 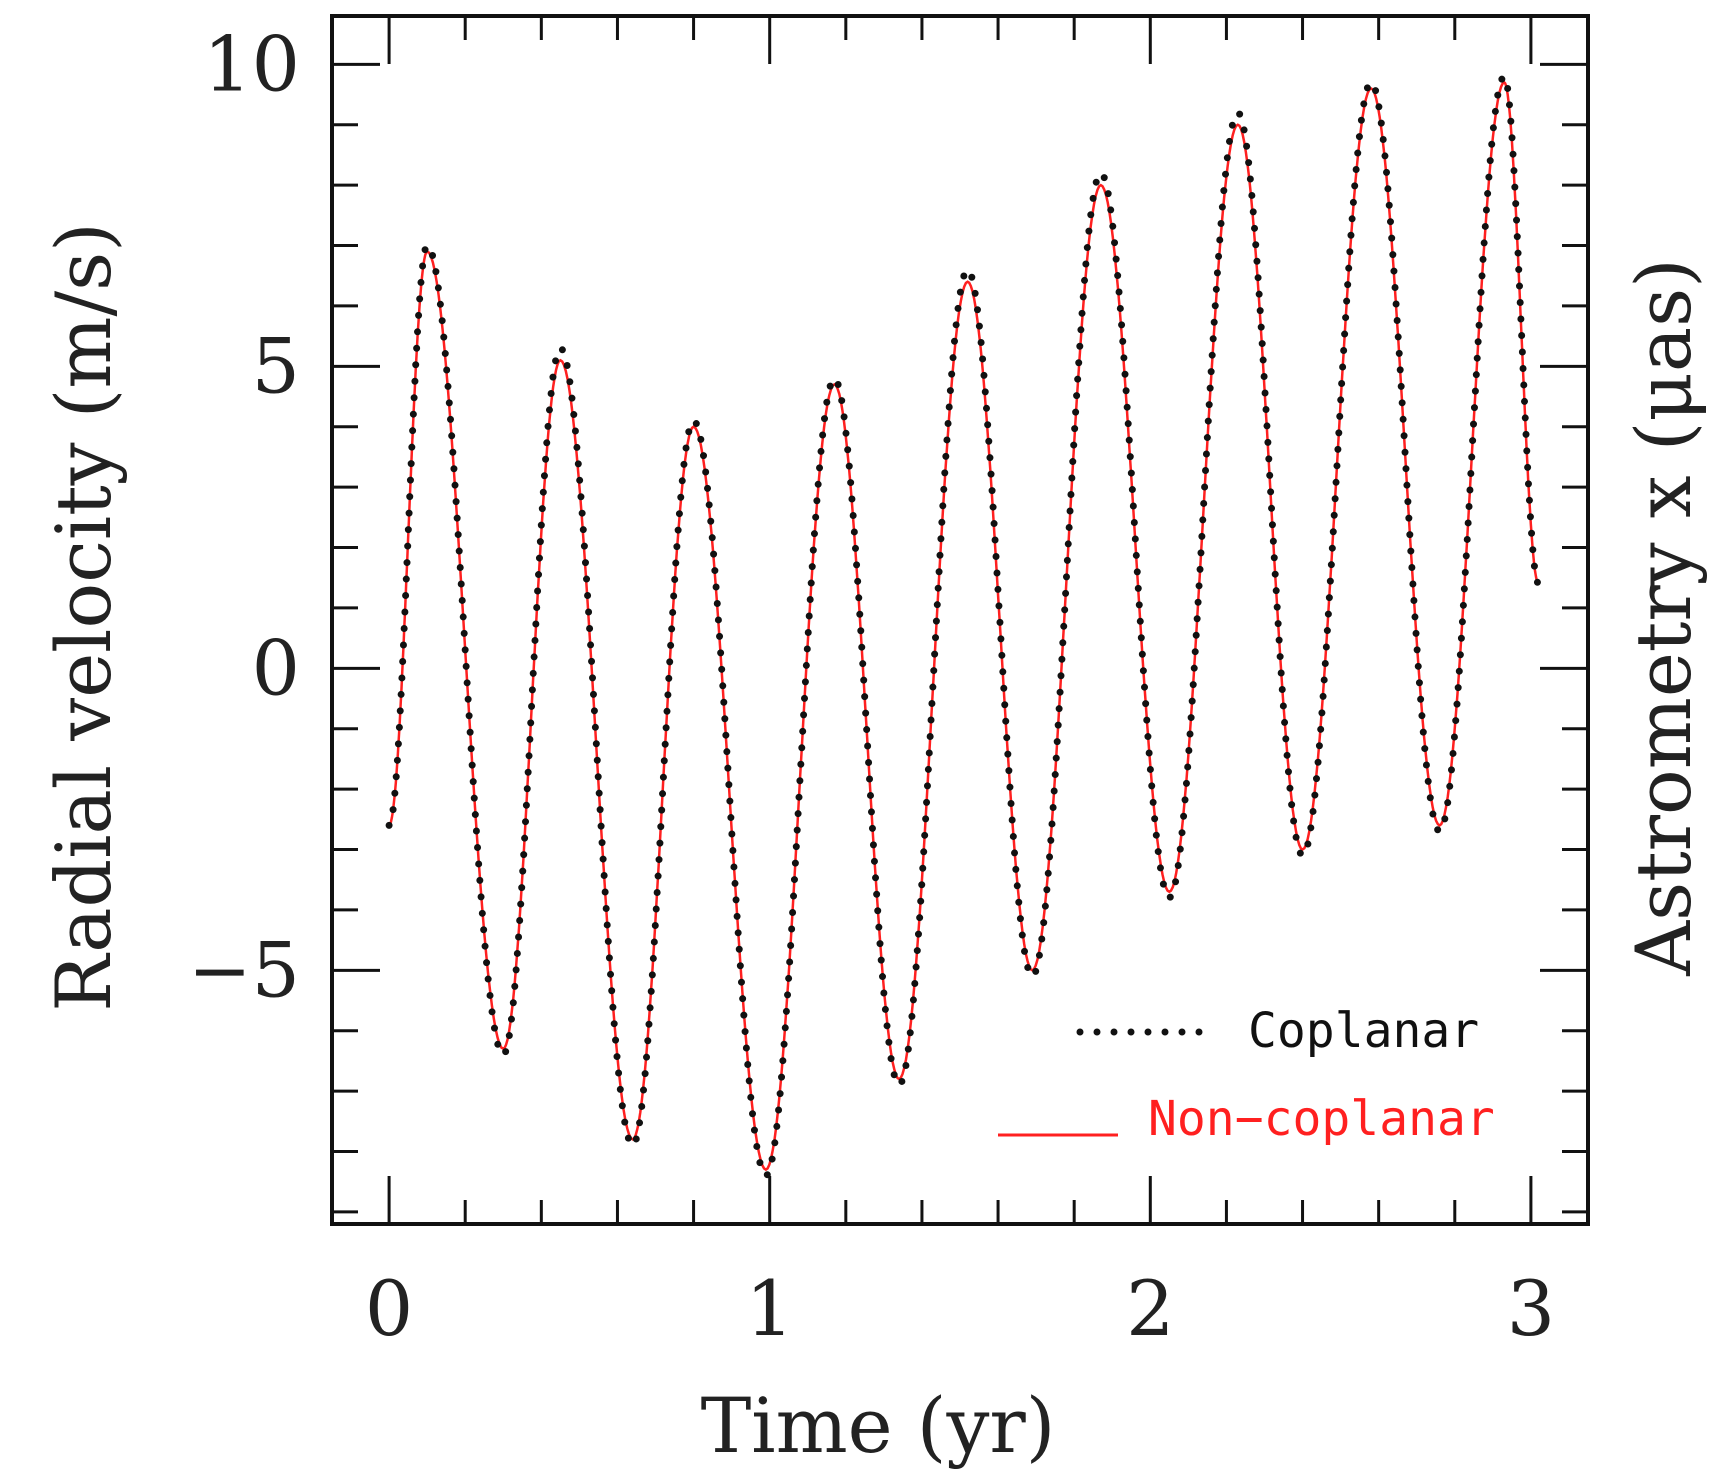 I want to click on x-tick-label: 3, so click(x=1531, y=1308).